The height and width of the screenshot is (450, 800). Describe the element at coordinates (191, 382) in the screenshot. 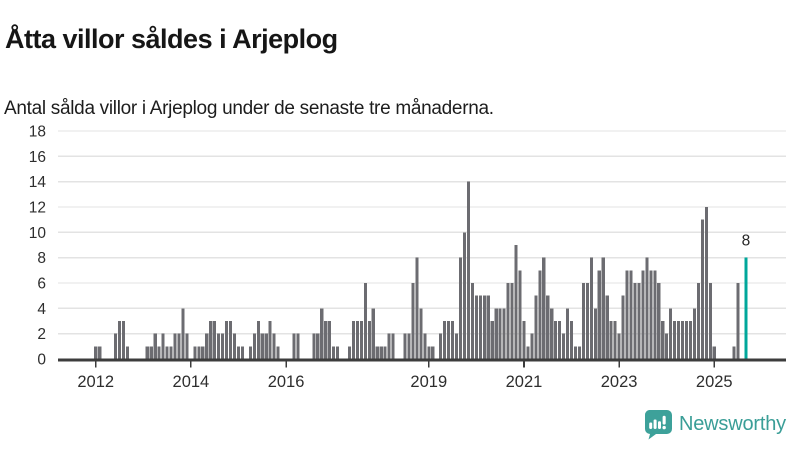

I see `svg-text: 2014` at that location.